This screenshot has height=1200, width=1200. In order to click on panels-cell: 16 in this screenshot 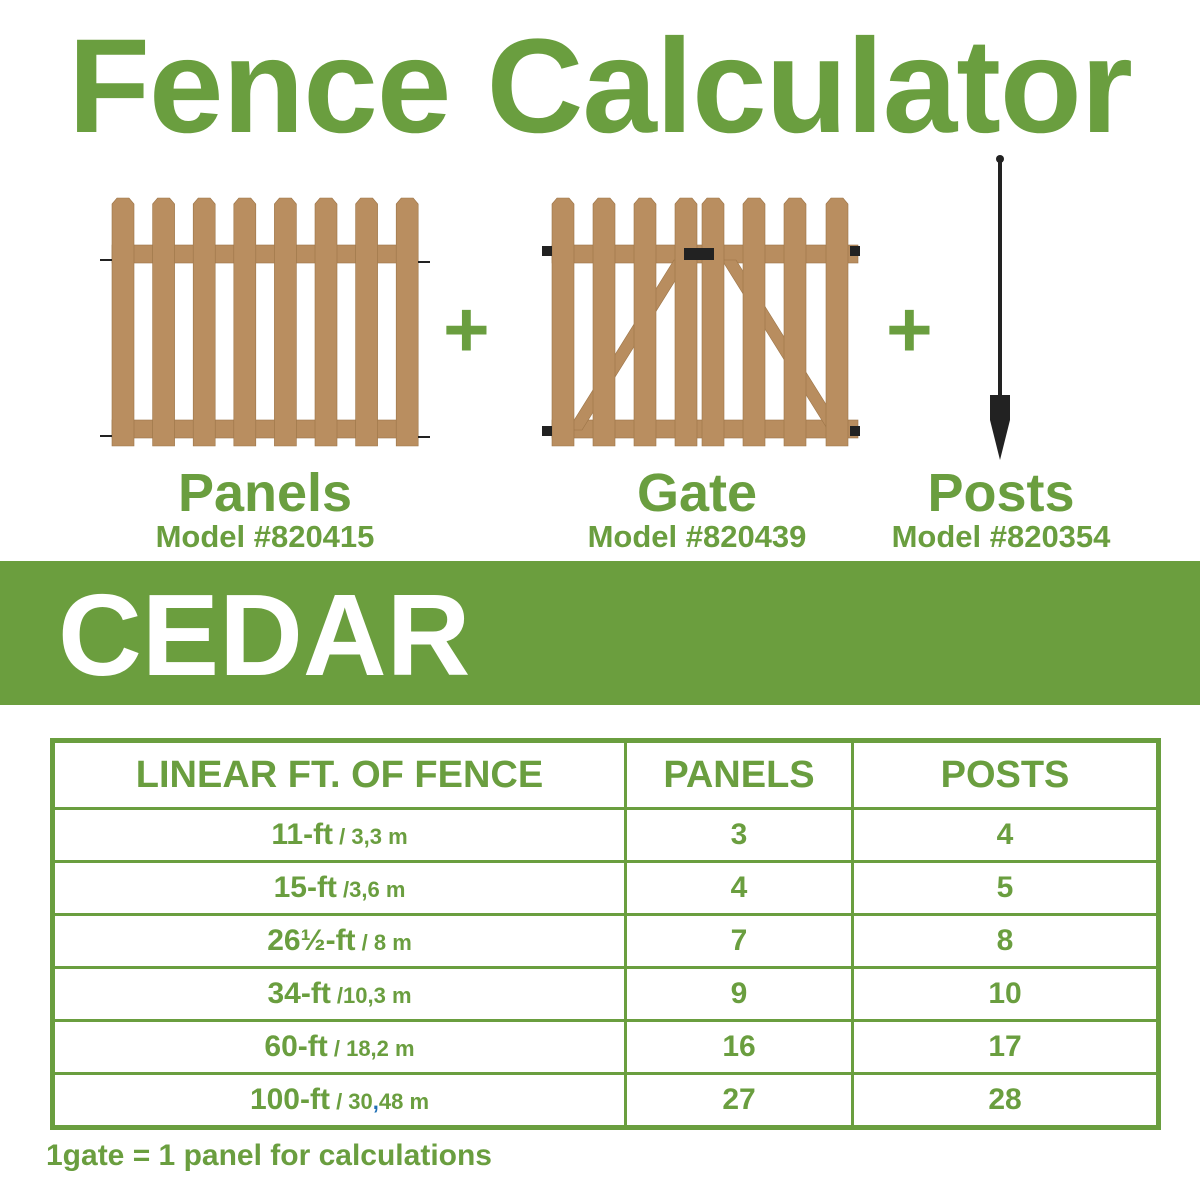, I will do `click(739, 1047)`.